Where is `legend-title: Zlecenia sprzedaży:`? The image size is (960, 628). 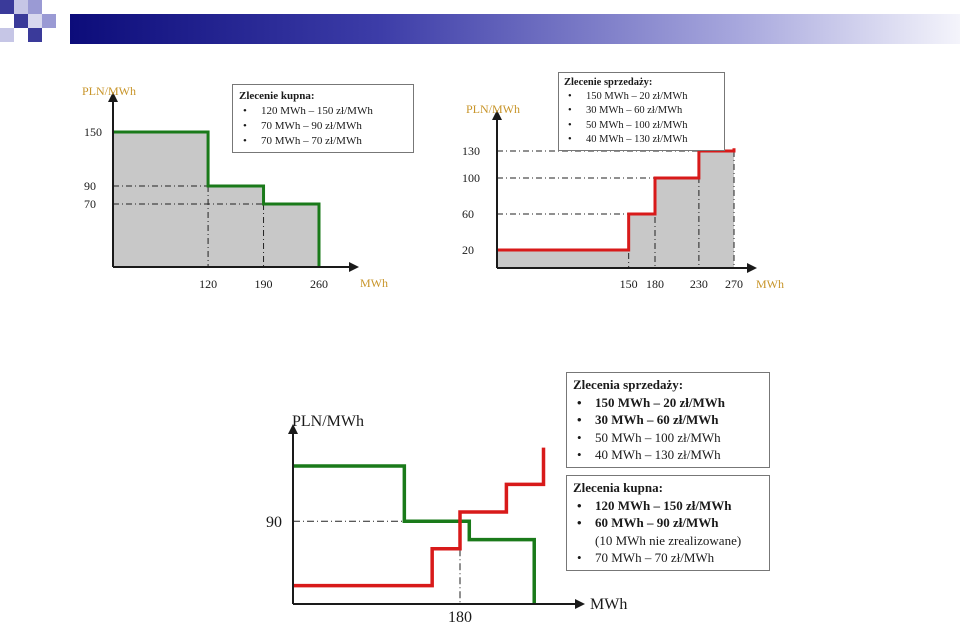 legend-title: Zlecenia sprzedaży: is located at coordinates (628, 384).